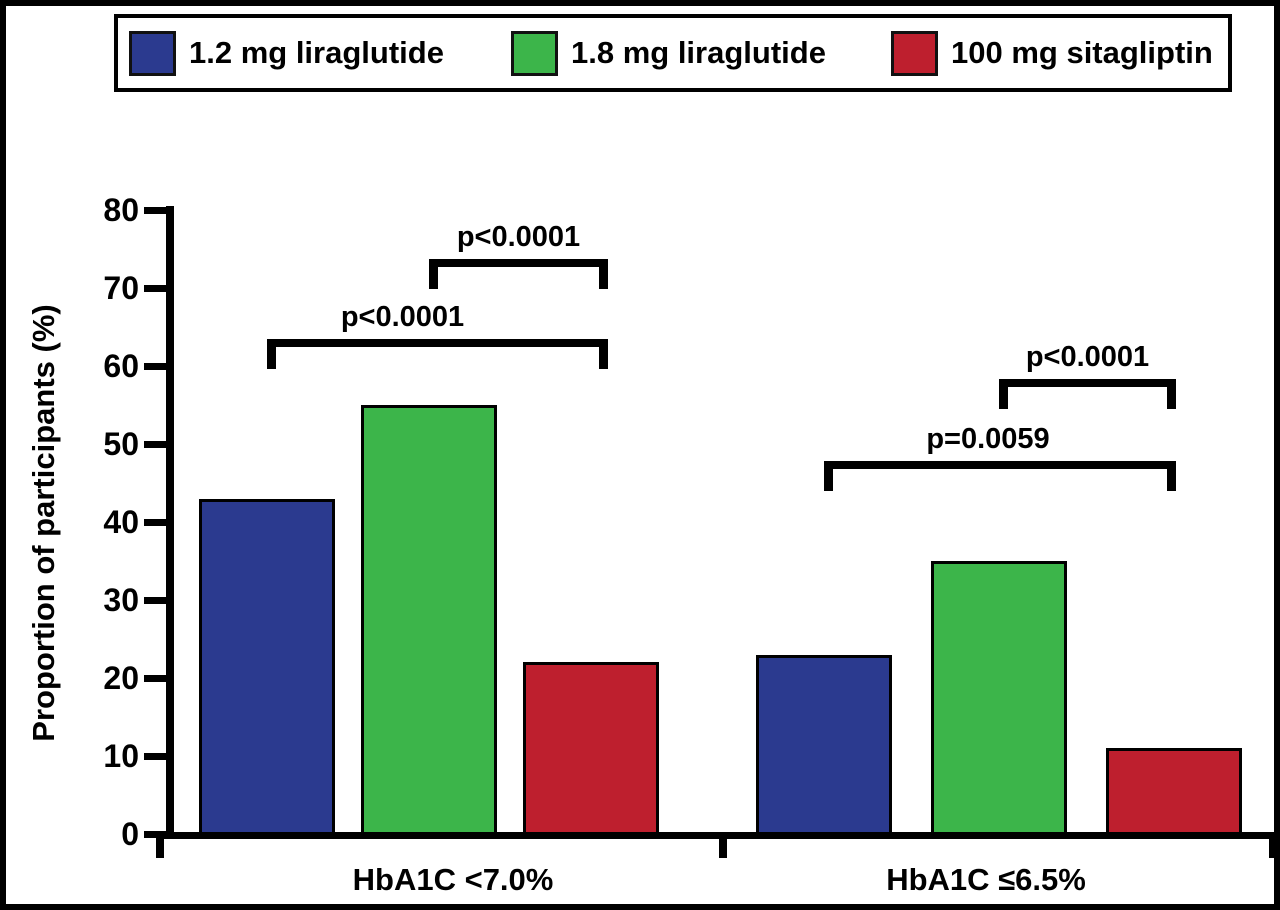 This screenshot has height=910, width=1280. Describe the element at coordinates (121, 366) in the screenshot. I see `y-tick-label: 60` at that location.